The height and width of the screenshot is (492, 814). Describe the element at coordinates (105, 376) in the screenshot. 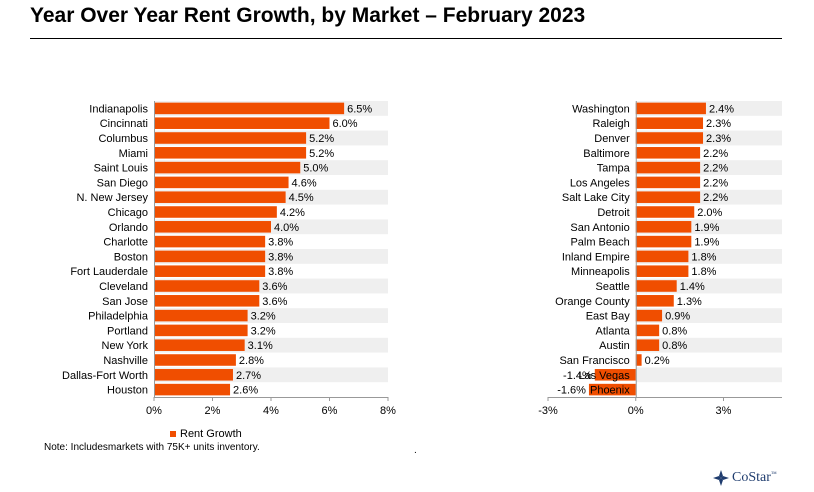

I see `category-label: Dallas-Fort Worth` at that location.